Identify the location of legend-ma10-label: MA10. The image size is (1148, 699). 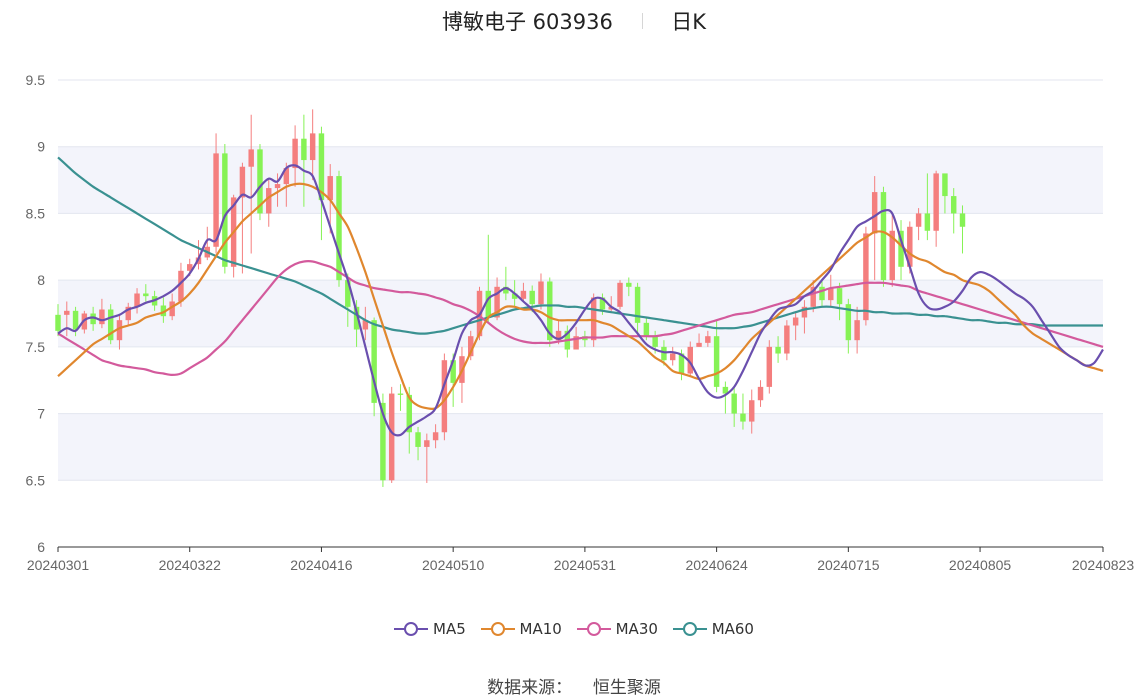
(540, 629).